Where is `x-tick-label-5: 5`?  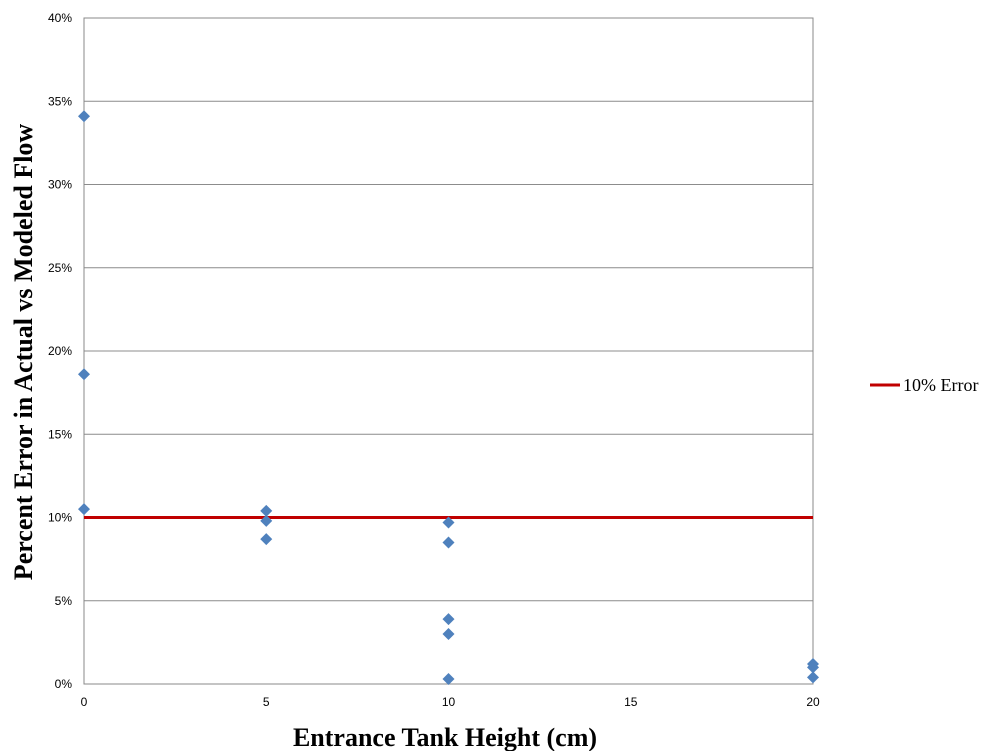
x-tick-label-5: 5 is located at coordinates (266, 702).